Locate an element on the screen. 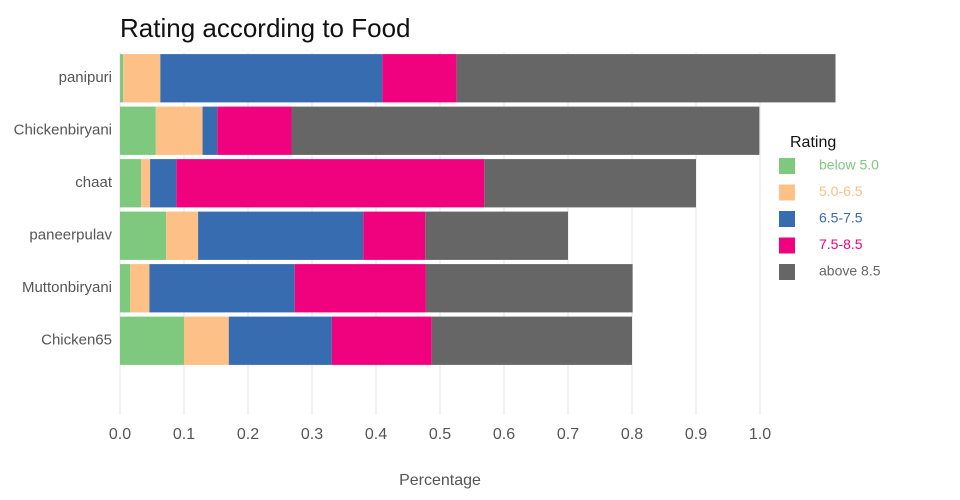 The image size is (960, 500). y-tick-label: Chicken65 is located at coordinates (76, 340).